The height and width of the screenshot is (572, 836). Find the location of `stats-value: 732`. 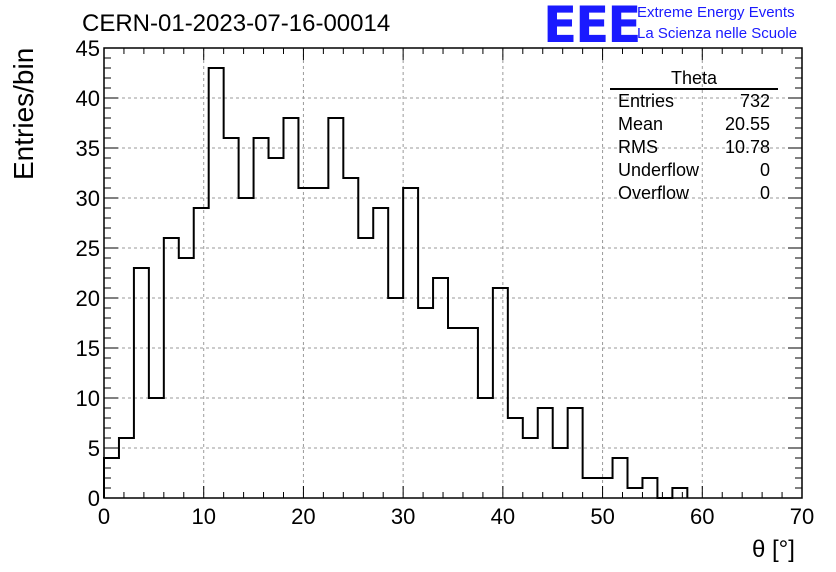

stats-value: 732 is located at coordinates (754, 101).